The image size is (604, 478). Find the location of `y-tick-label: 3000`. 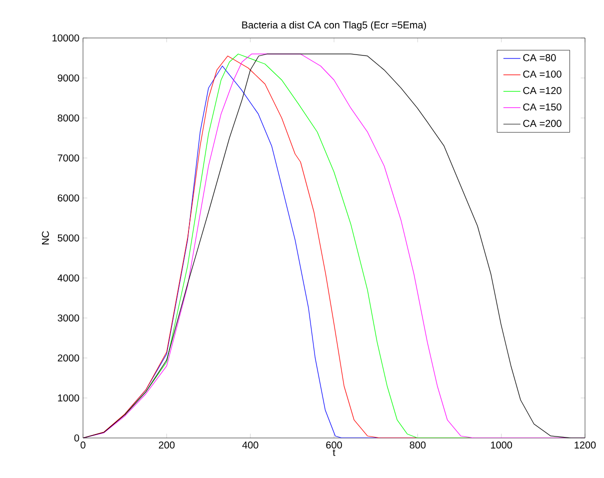

y-tick-label: 3000 is located at coordinates (69, 318).